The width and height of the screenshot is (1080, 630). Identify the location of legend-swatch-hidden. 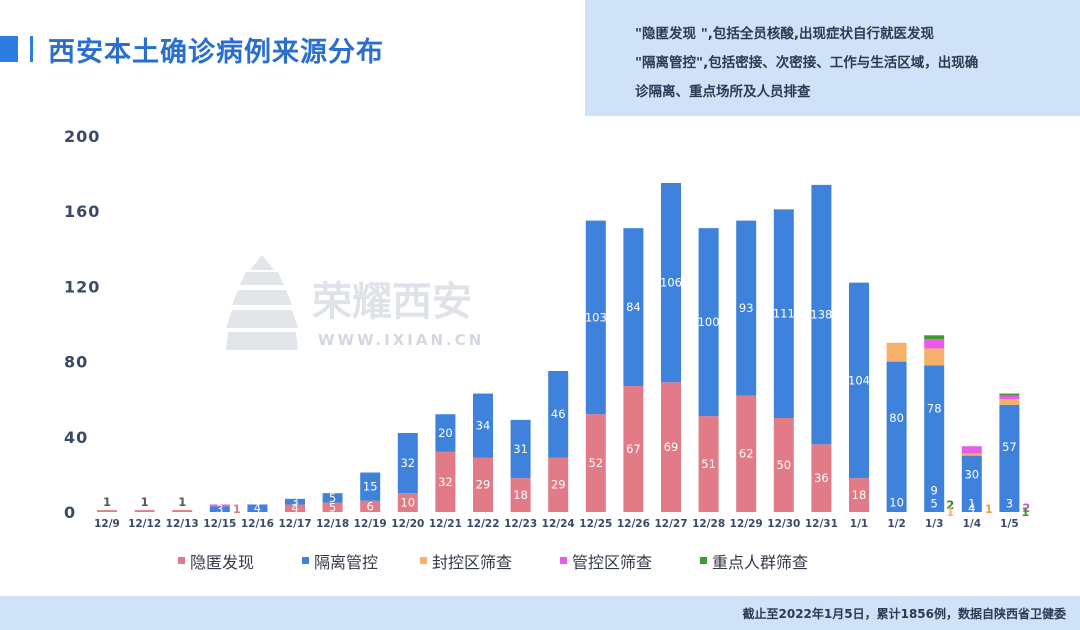
(181, 560).